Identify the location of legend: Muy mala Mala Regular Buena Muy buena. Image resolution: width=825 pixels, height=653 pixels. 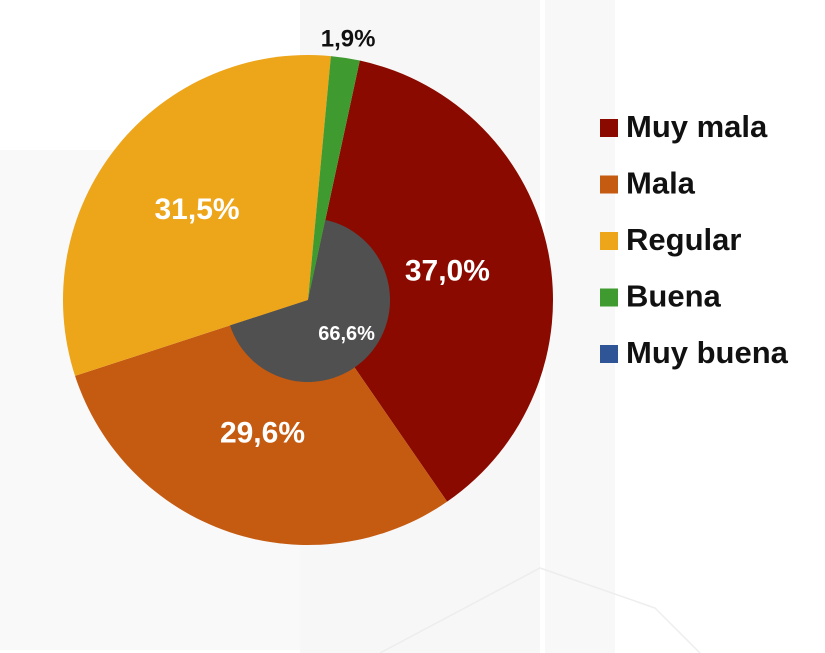
(694, 239).